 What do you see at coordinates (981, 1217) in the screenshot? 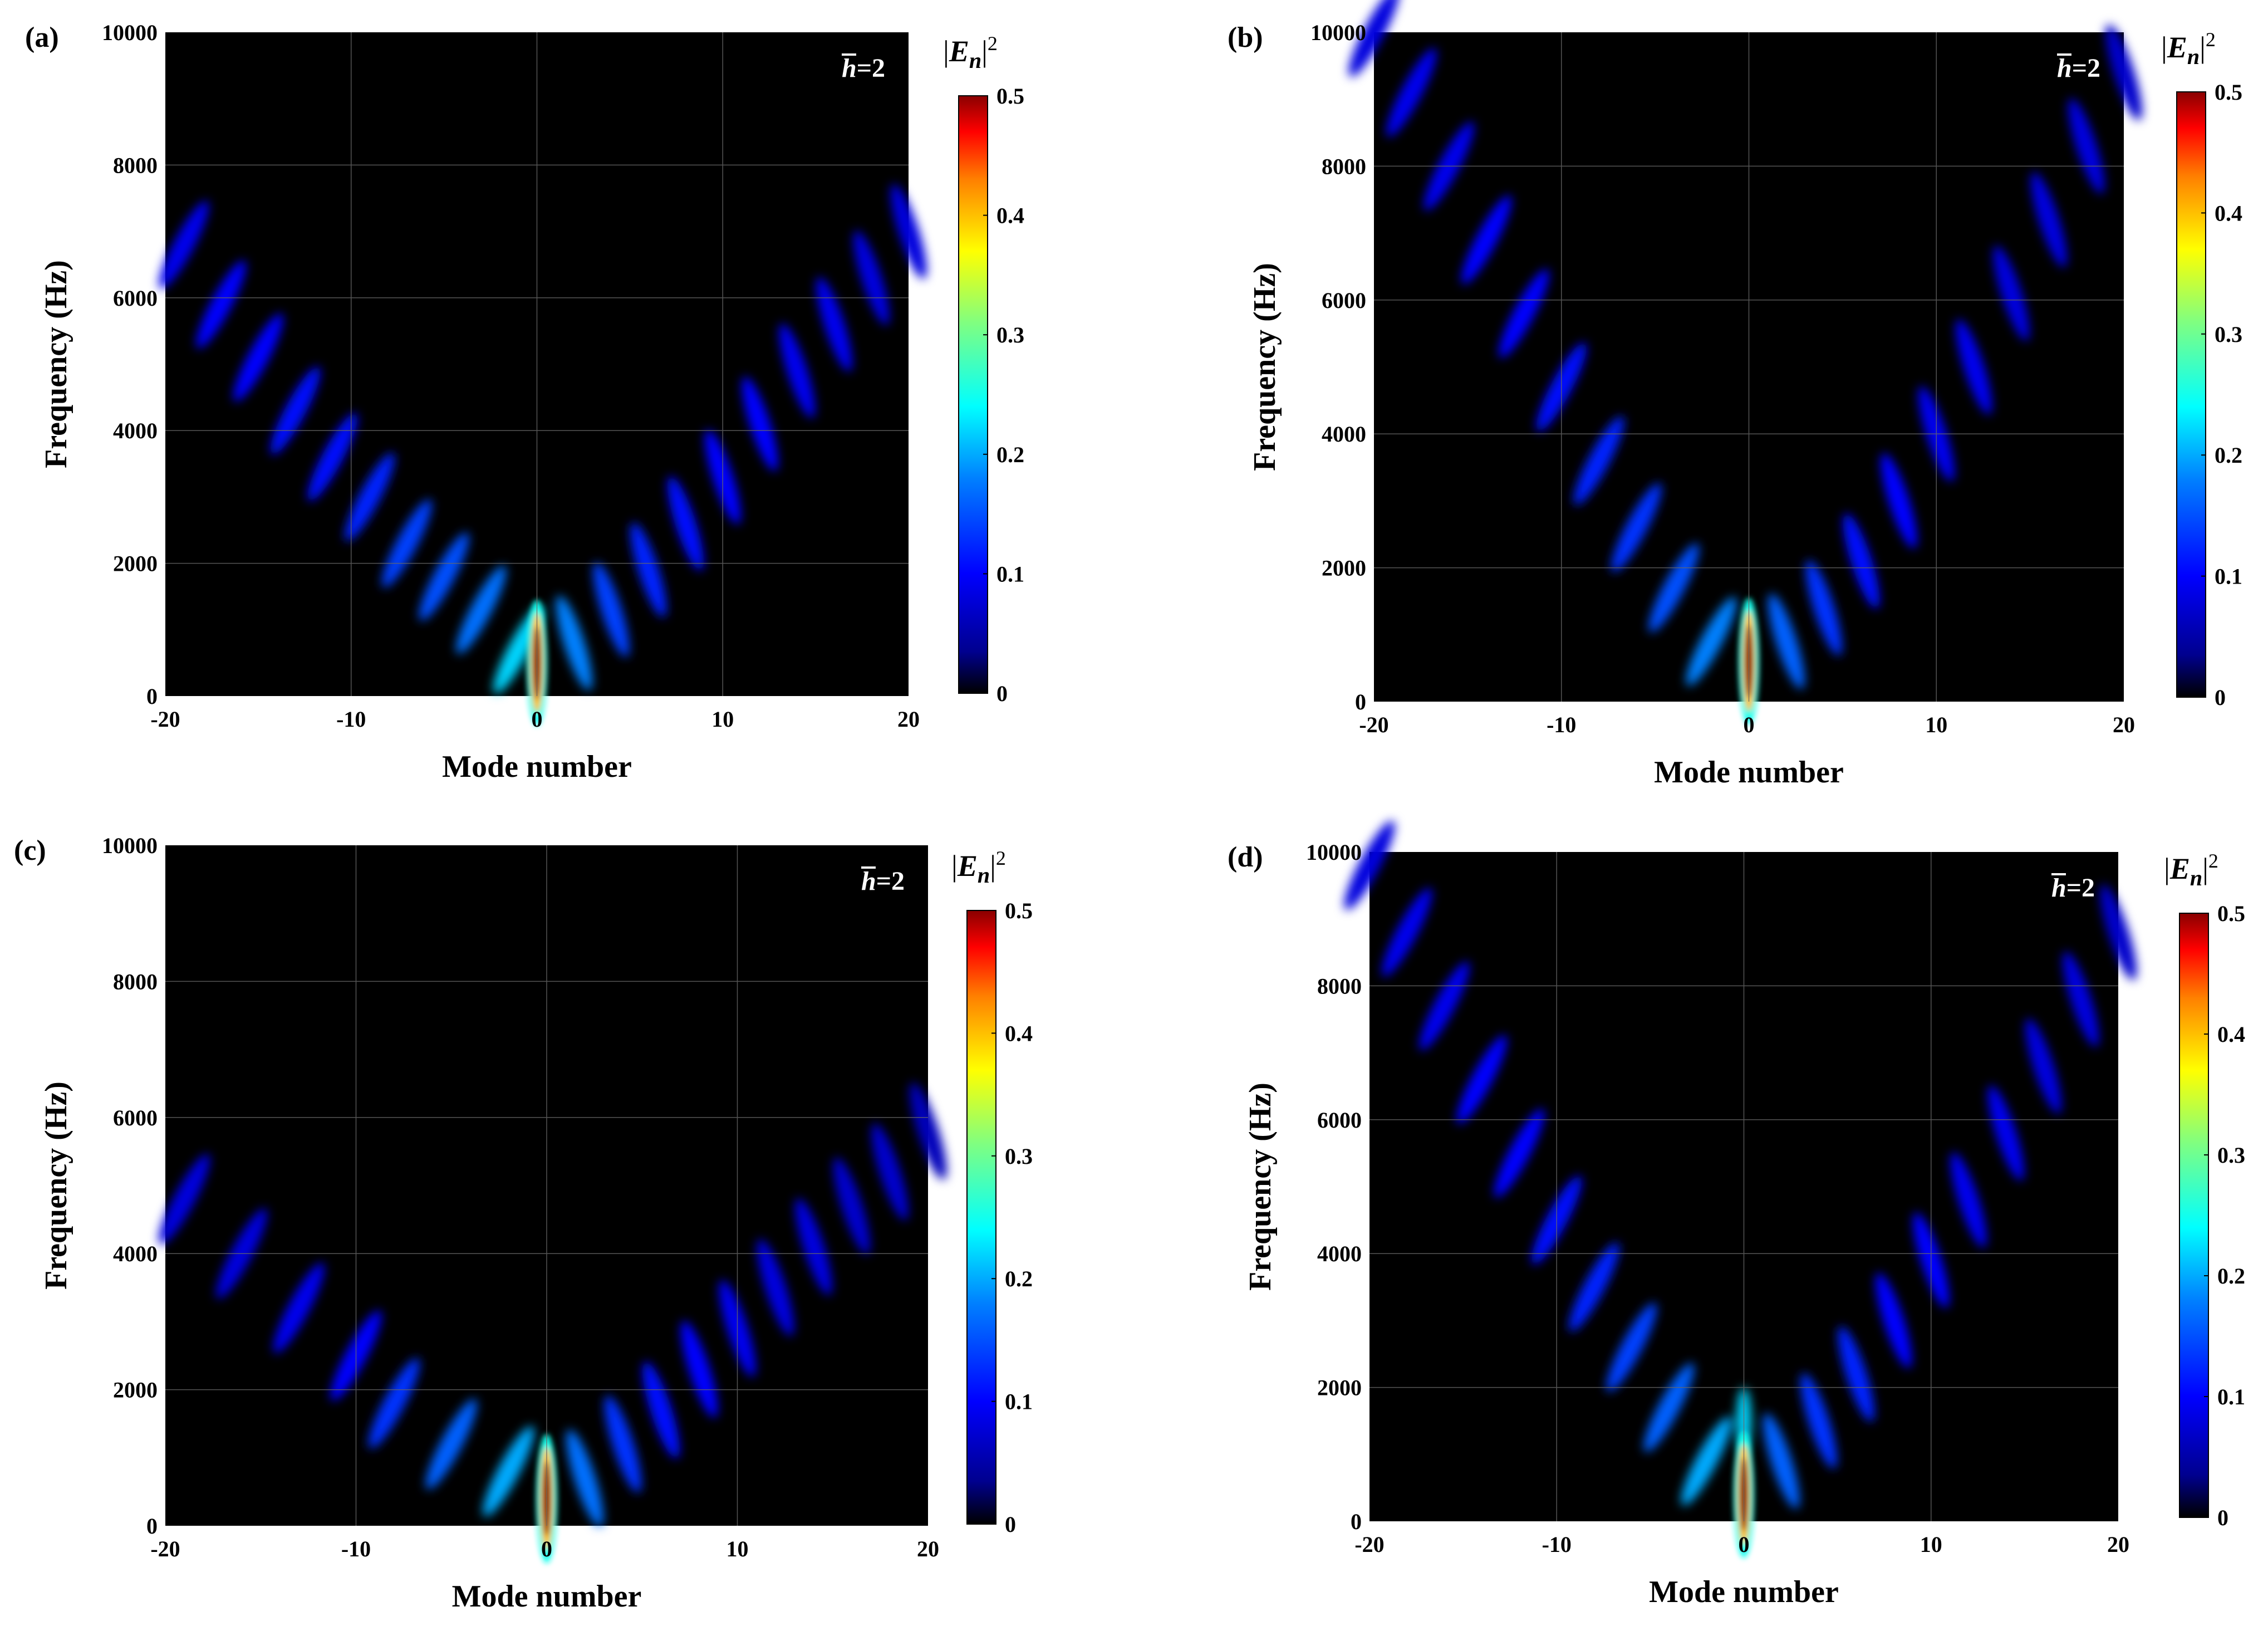
I see `colorbar` at bounding box center [981, 1217].